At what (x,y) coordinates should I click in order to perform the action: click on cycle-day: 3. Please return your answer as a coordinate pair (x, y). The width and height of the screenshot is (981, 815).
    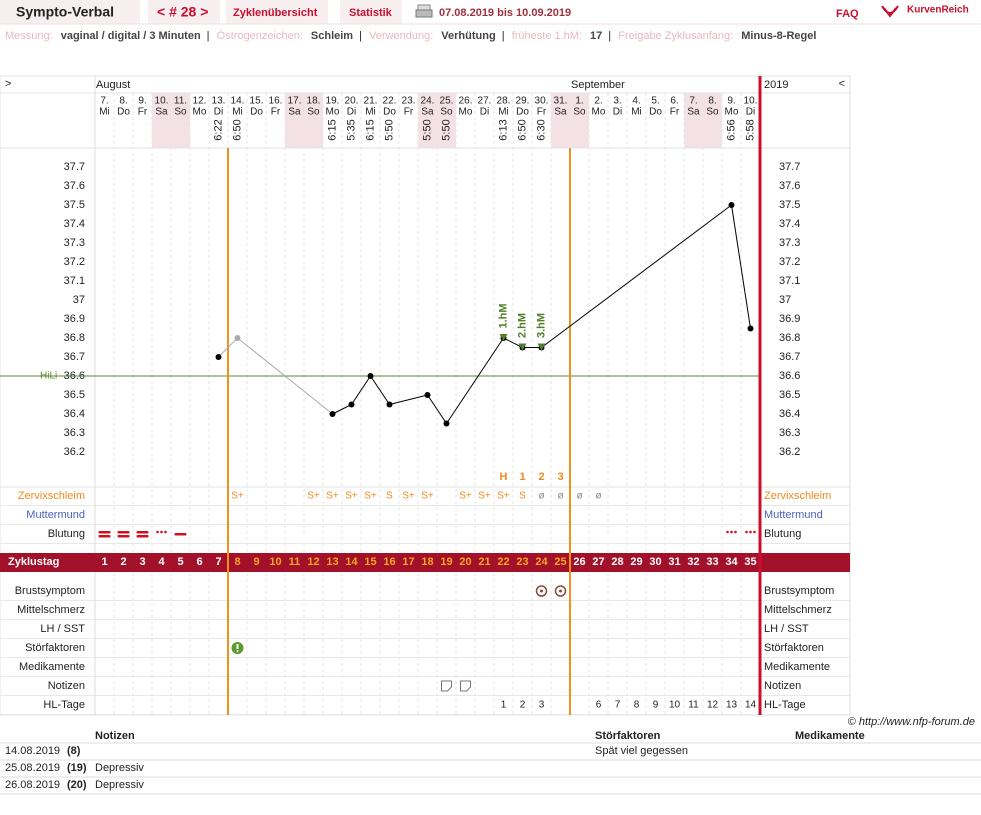
    Looking at the image, I should click on (142, 562).